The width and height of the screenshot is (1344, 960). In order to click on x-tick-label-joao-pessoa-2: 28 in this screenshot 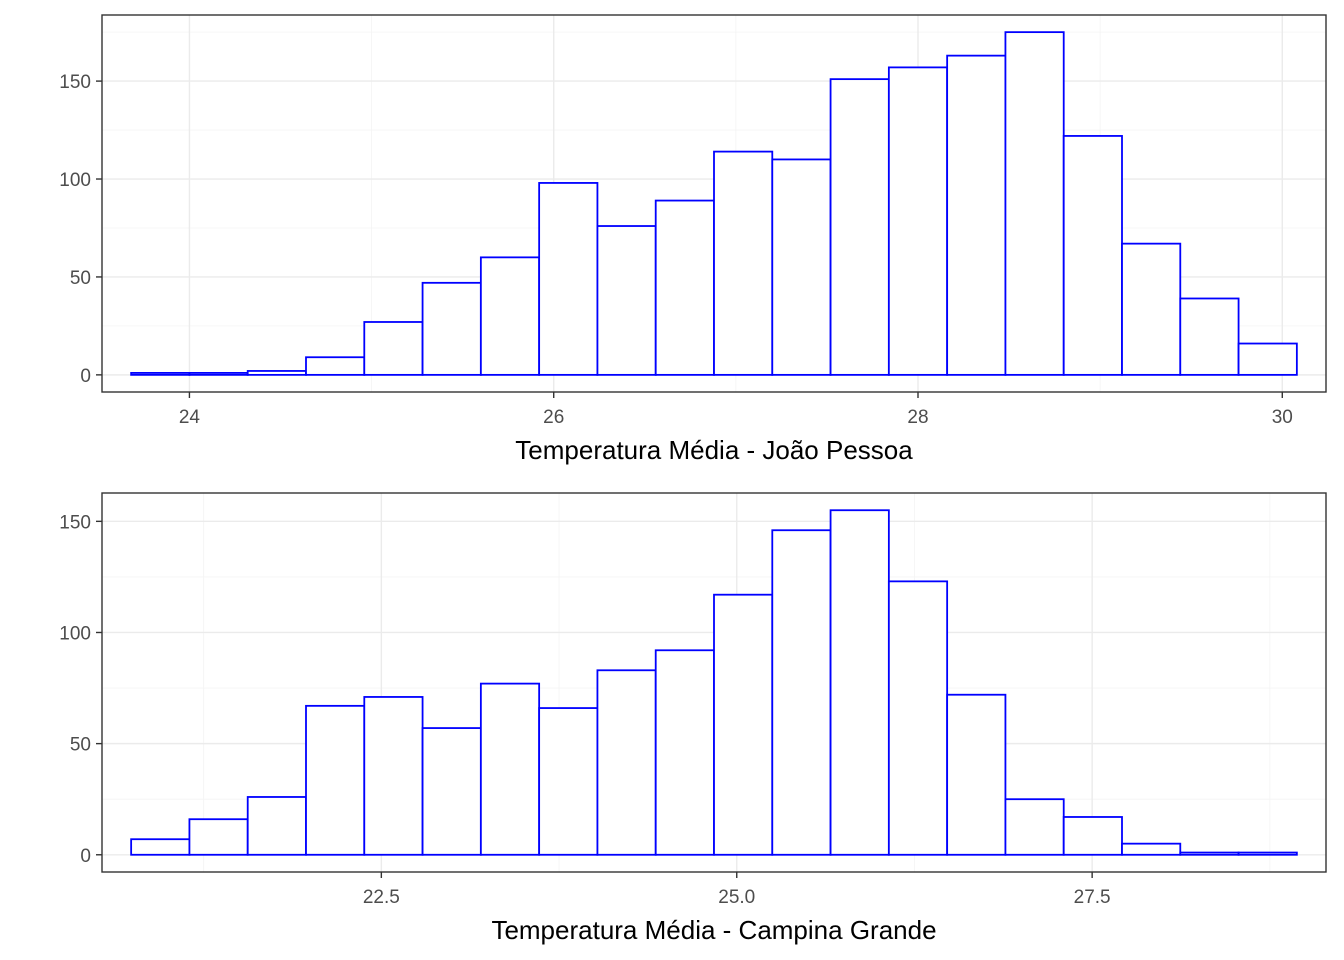, I will do `click(917, 417)`.